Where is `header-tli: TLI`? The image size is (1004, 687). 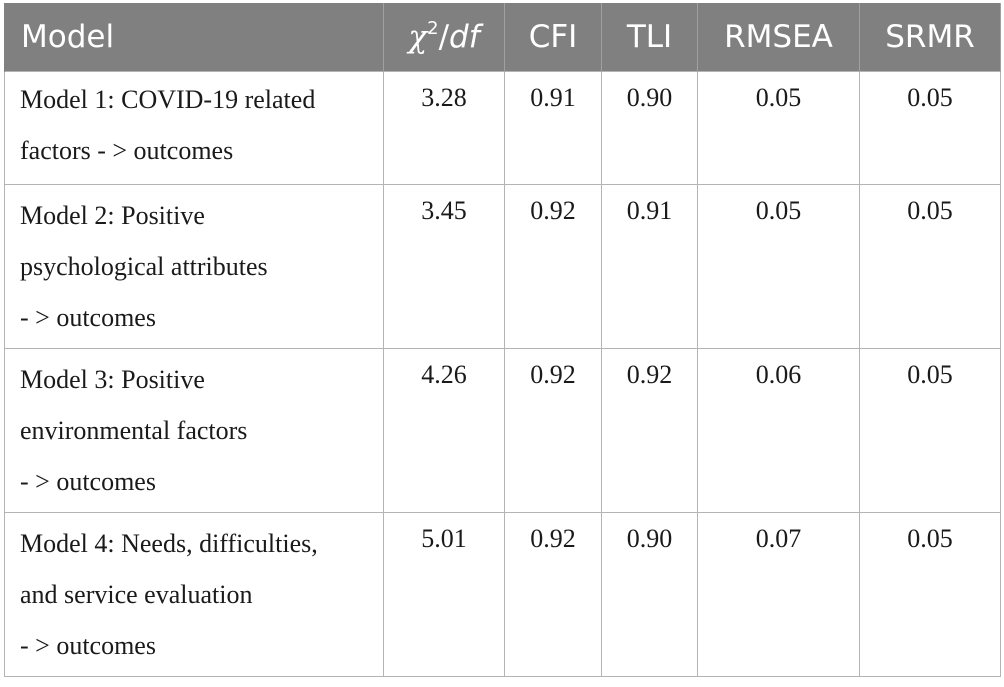
header-tli: TLI is located at coordinates (649, 37).